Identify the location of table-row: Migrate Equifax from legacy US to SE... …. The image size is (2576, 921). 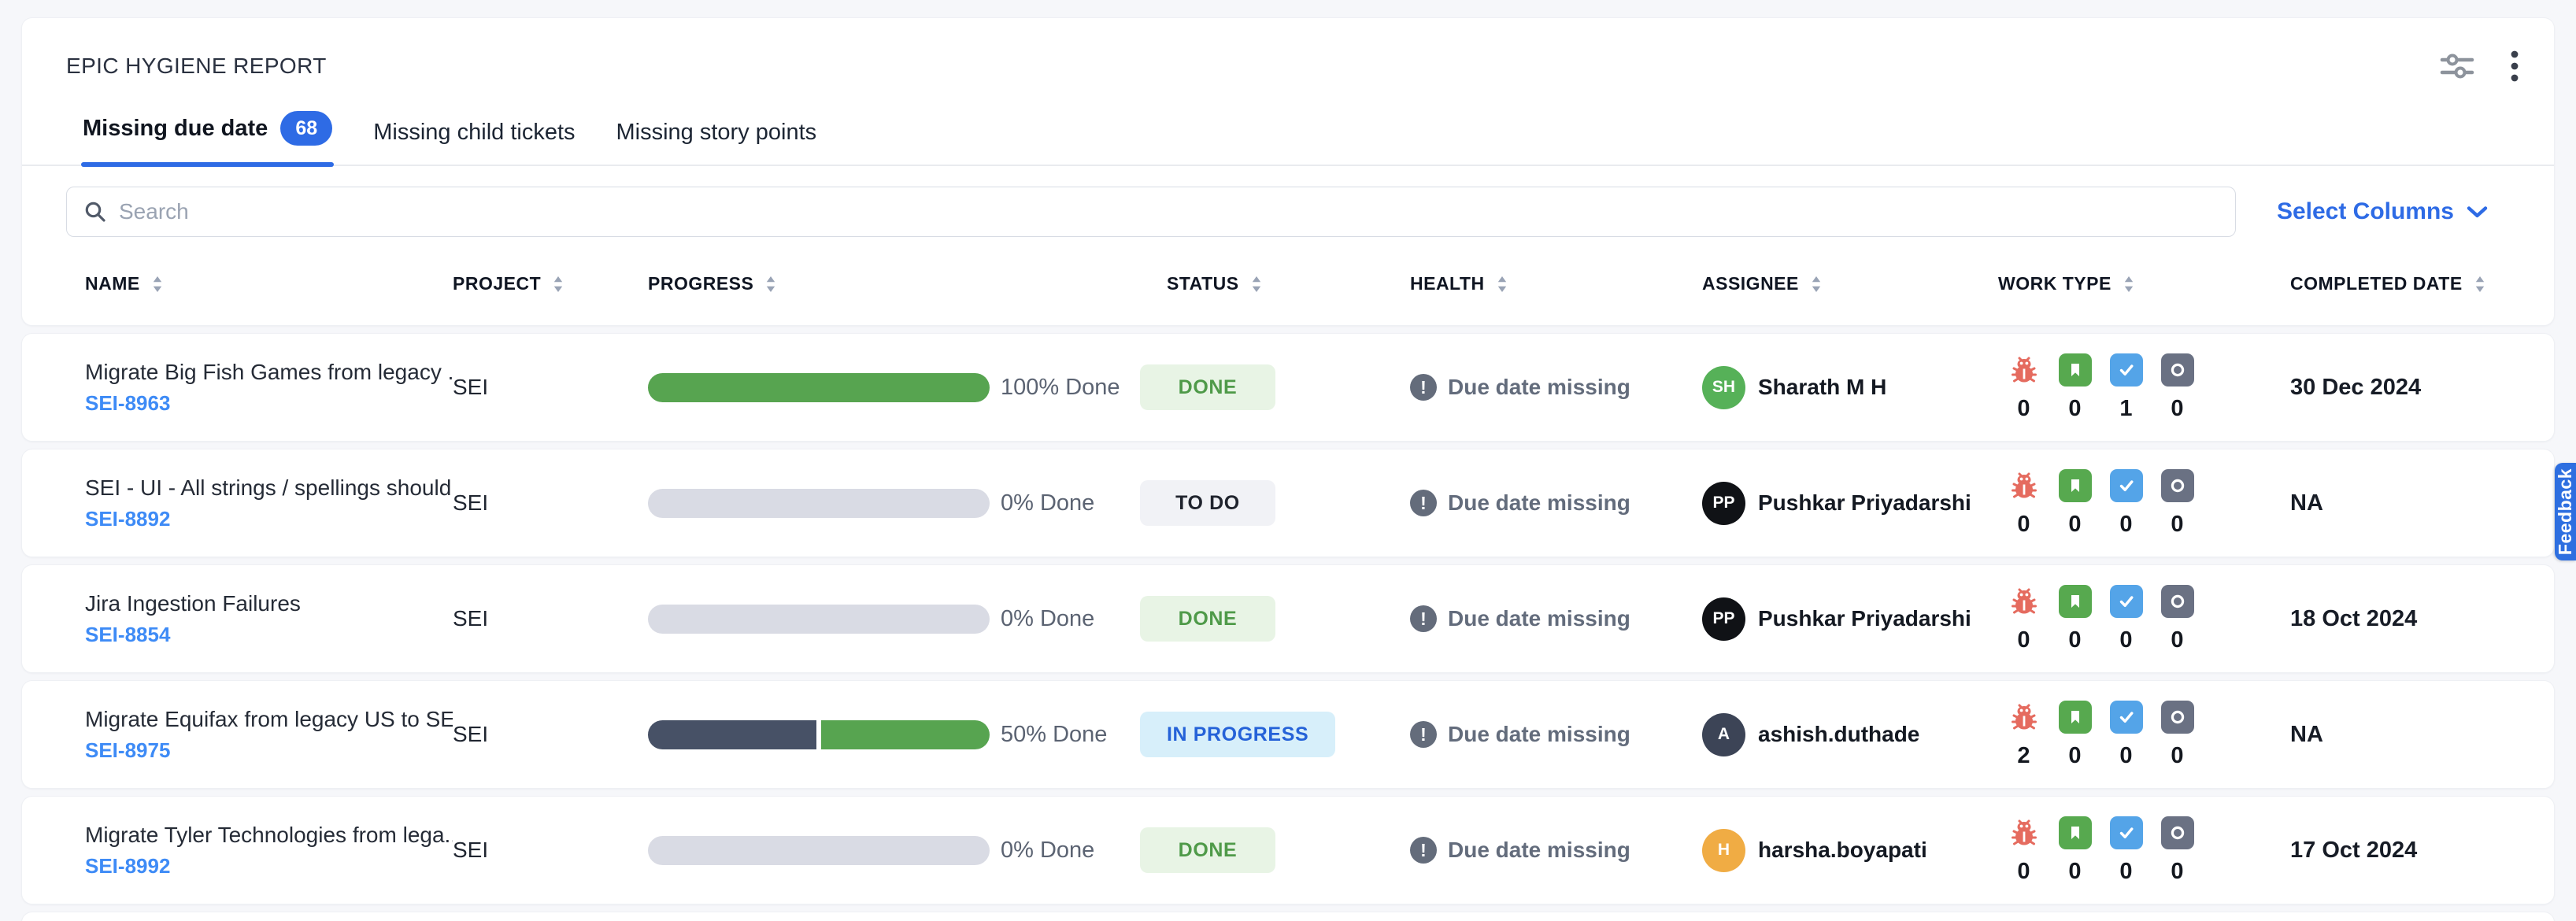
(1288, 734).